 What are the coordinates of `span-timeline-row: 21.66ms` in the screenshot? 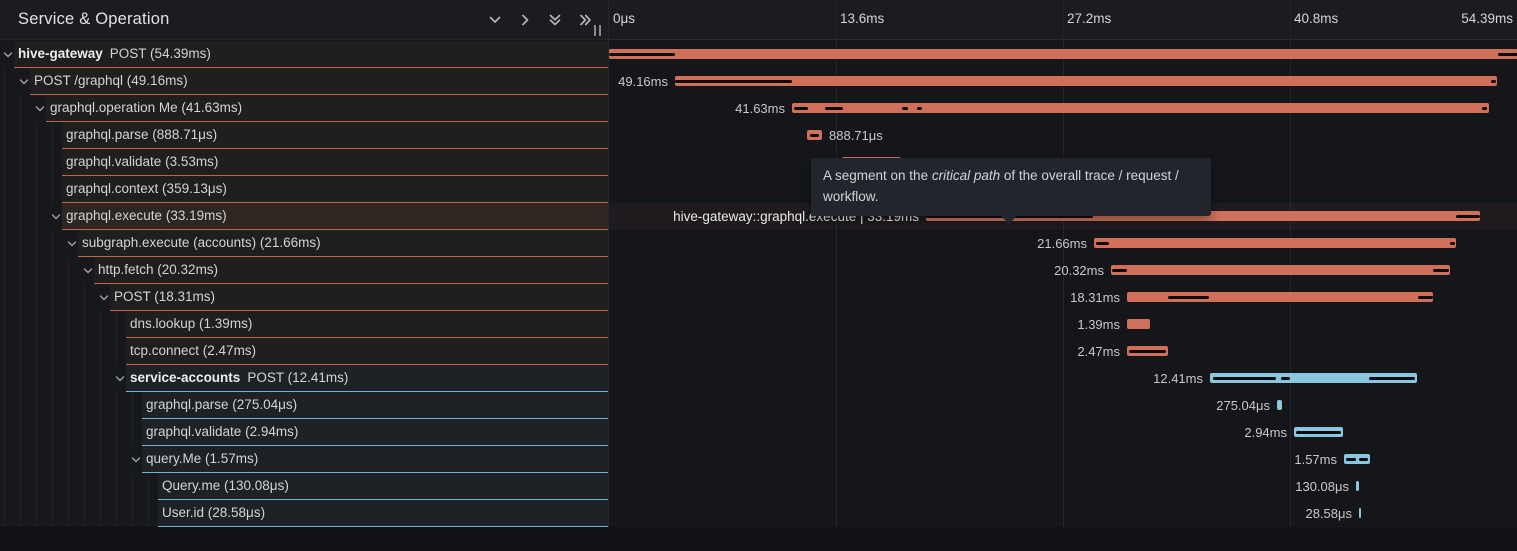 It's located at (1063, 243).